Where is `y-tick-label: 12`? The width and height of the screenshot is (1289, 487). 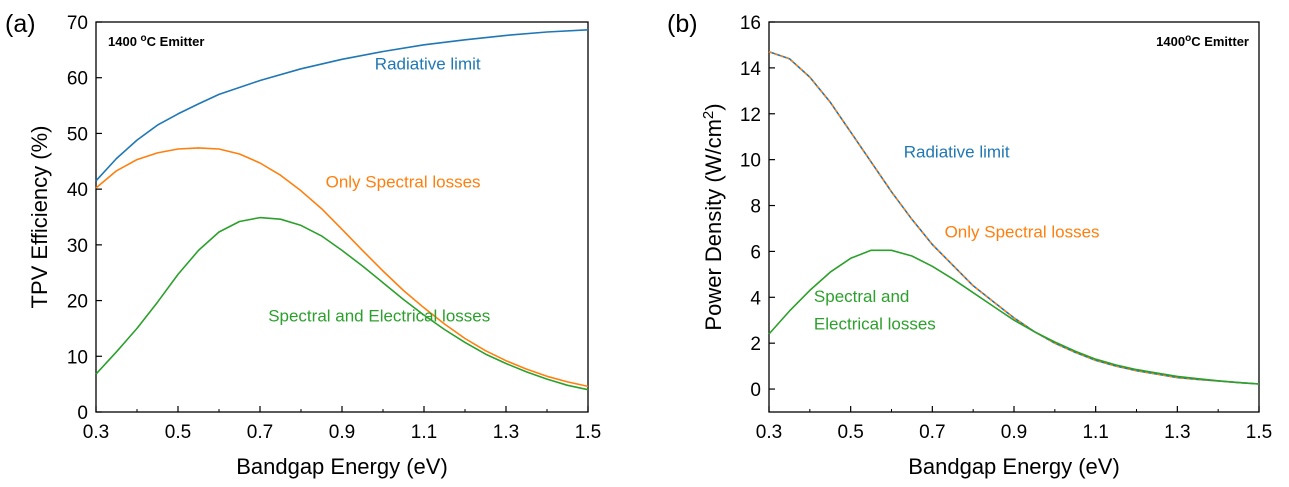 y-tick-label: 12 is located at coordinates (750, 115).